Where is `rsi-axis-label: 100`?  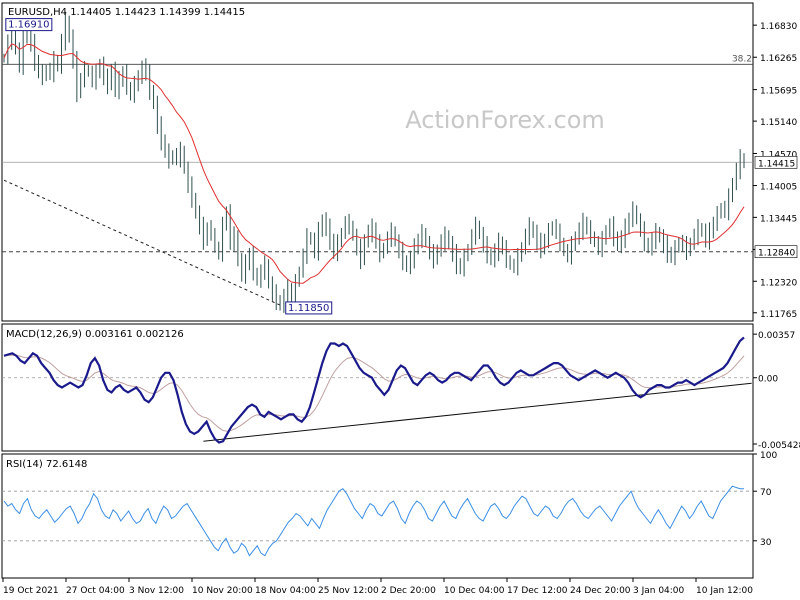
rsi-axis-label: 100 is located at coordinates (768, 456).